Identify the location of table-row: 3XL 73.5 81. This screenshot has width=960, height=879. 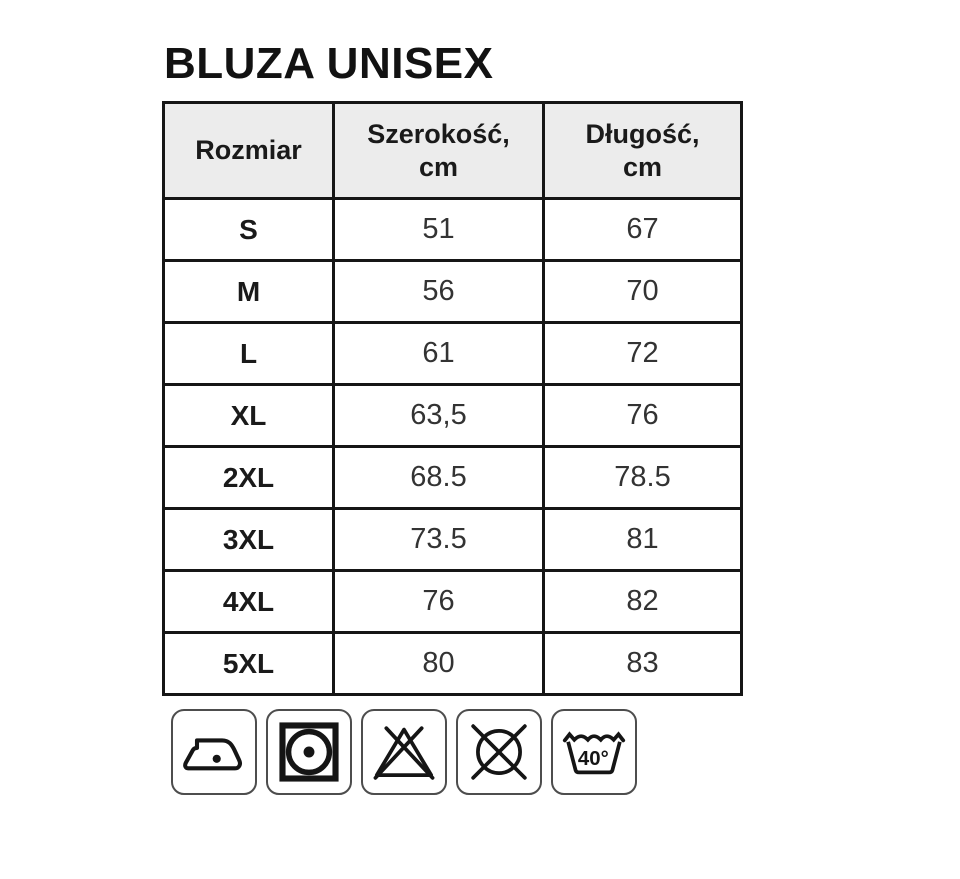
(452, 539).